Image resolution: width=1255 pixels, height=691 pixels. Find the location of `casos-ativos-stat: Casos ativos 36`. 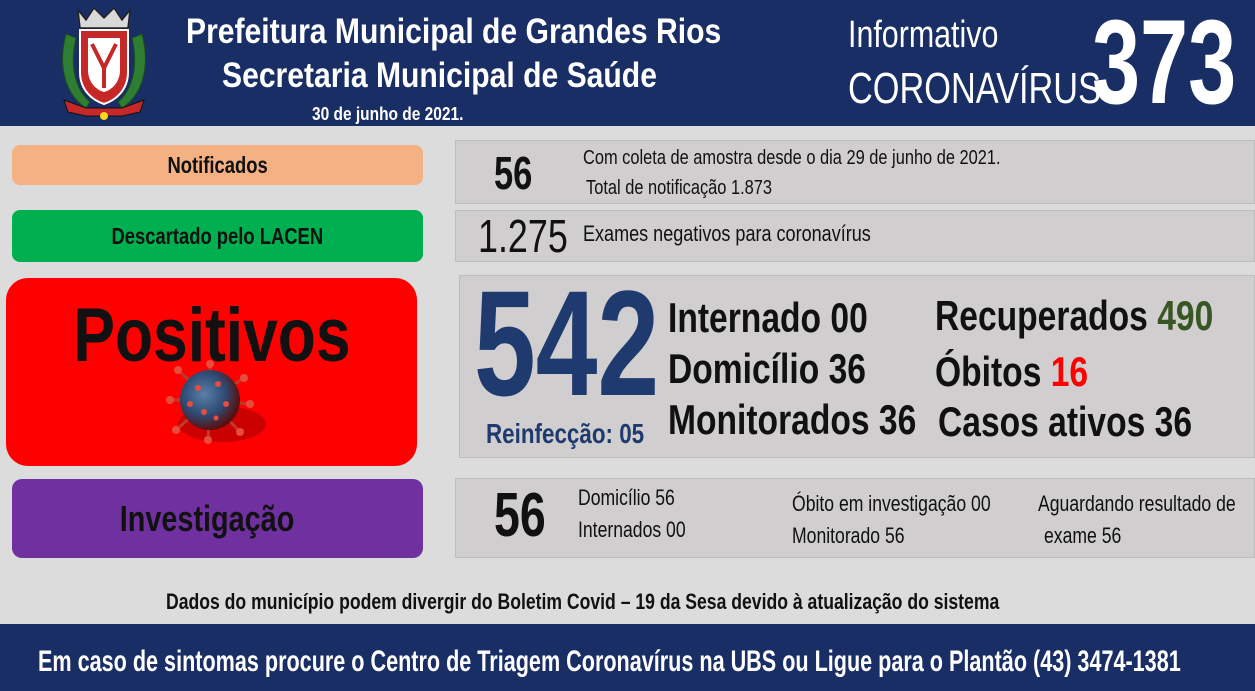

casos-ativos-stat: Casos ativos 36 is located at coordinates (1065, 422).